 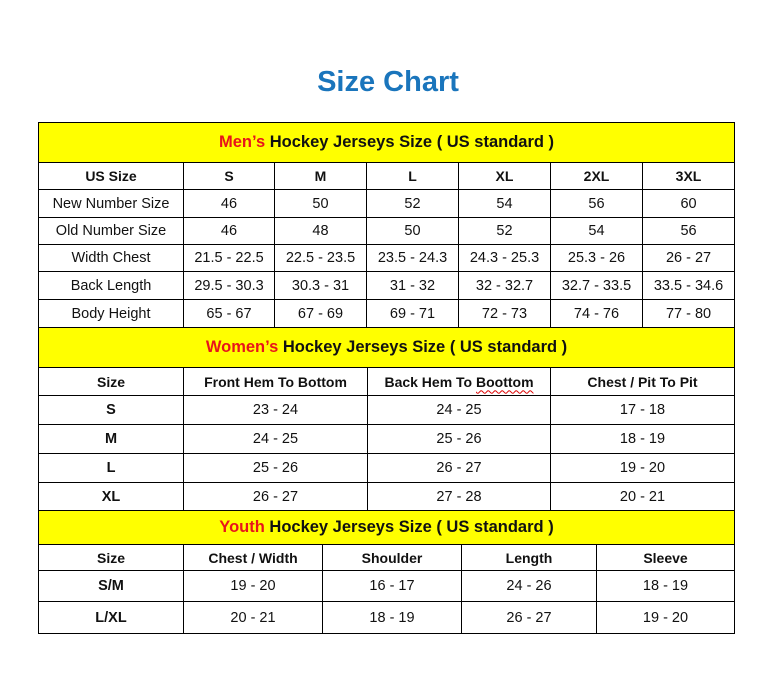 What do you see at coordinates (242, 527) in the screenshot?
I see `youth-banner-highlight: Youth` at bounding box center [242, 527].